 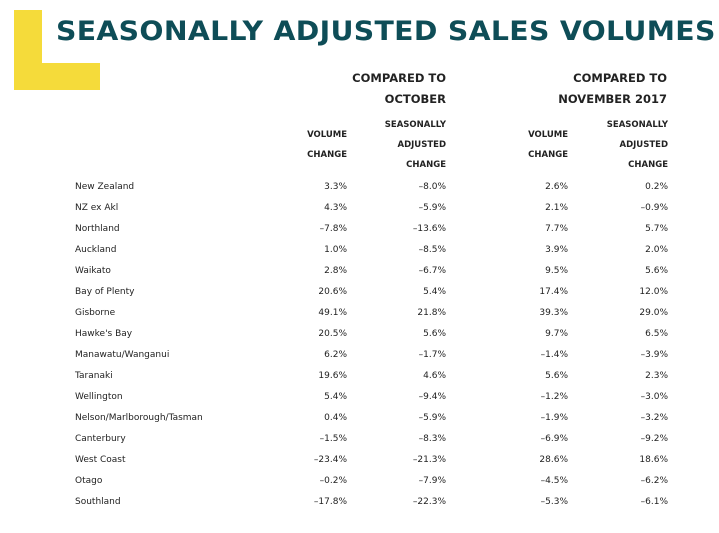 I want to click on region-name: Bay of Plenty, so click(x=105, y=292).